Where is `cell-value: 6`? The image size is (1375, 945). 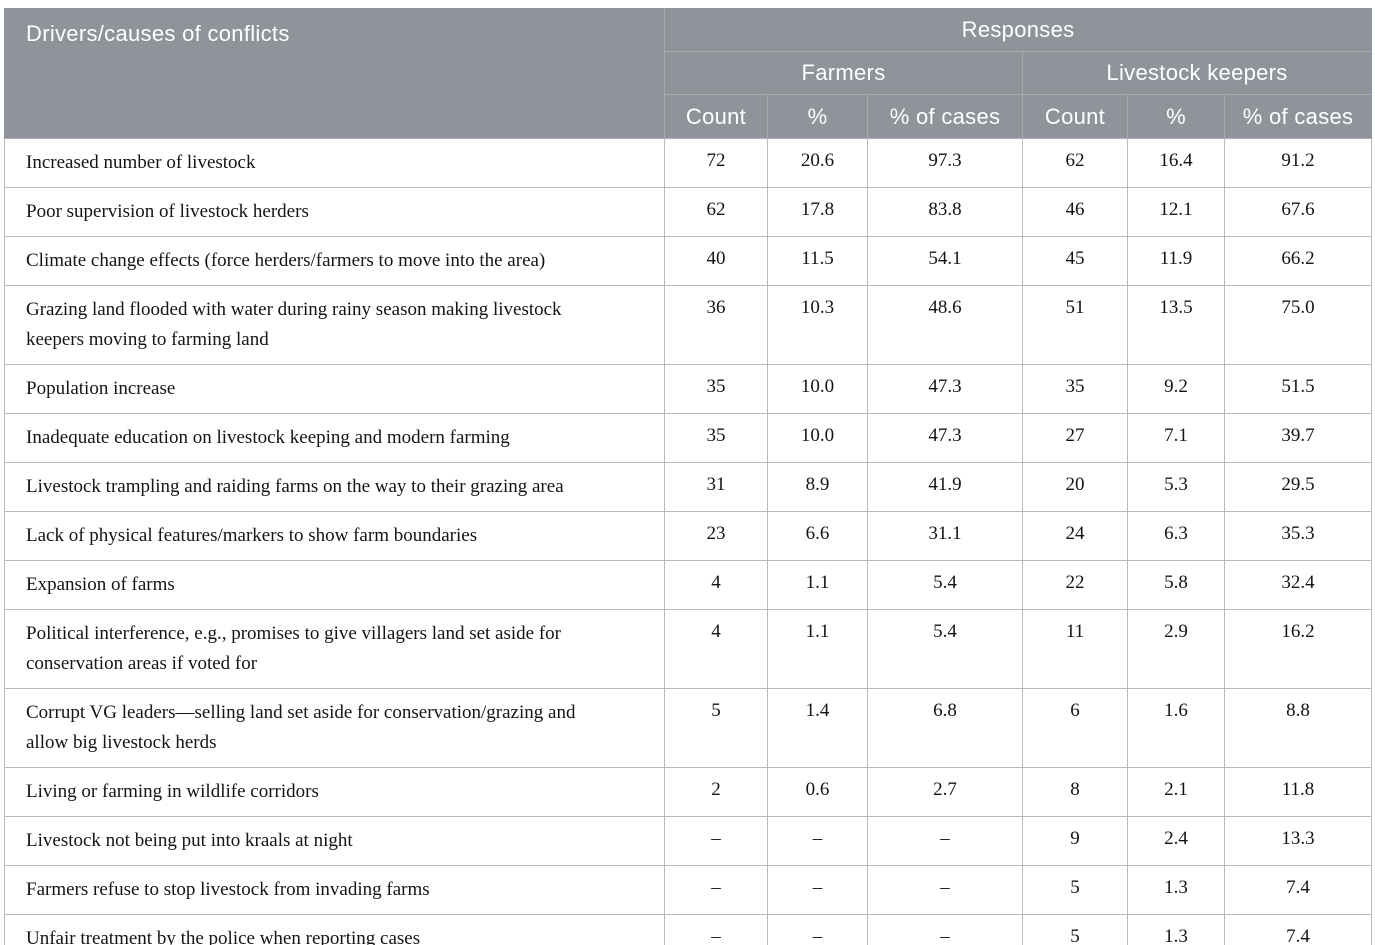 cell-value: 6 is located at coordinates (1075, 728).